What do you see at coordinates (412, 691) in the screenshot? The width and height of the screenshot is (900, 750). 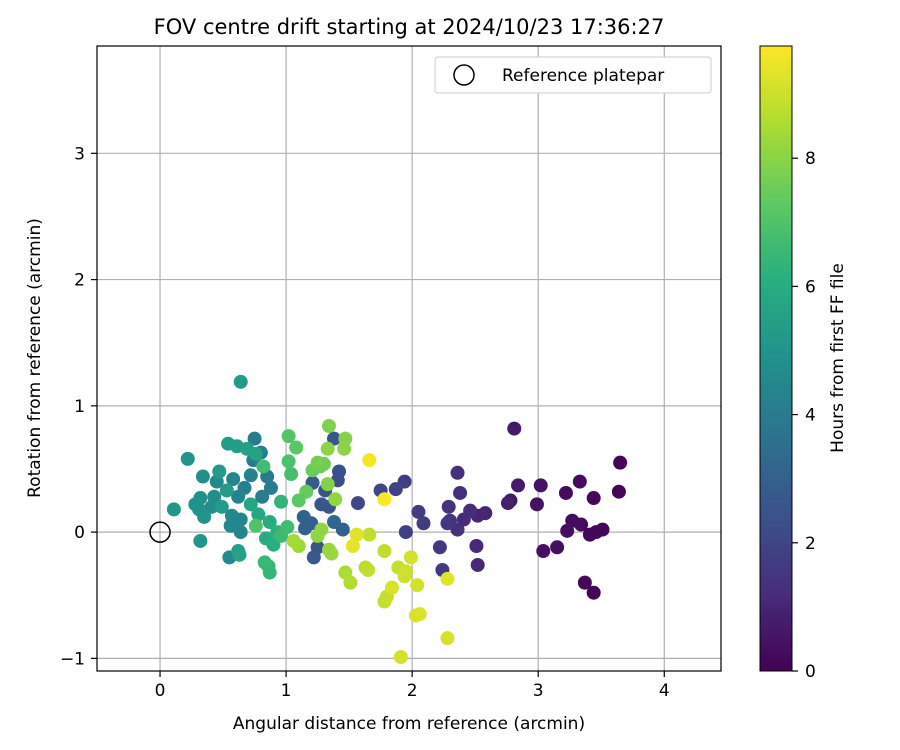 I see `x-tick-label: 2` at bounding box center [412, 691].